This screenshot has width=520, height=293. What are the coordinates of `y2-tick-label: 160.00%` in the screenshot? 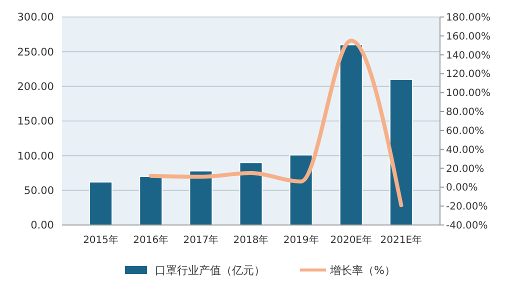 It's located at (468, 36).